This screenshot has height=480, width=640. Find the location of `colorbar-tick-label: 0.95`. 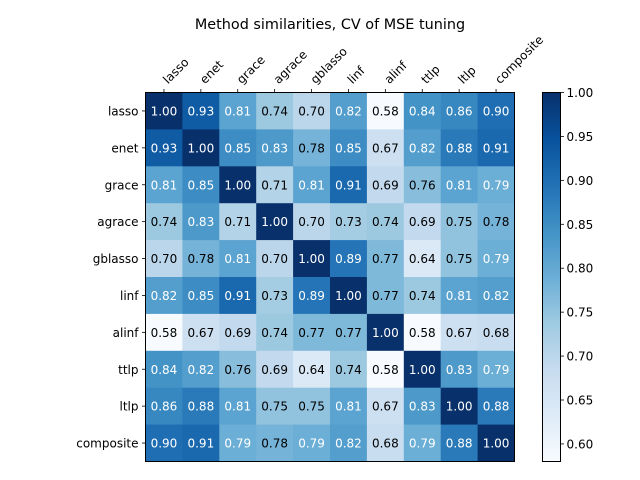

colorbar-tick-label: 0.95 is located at coordinates (580, 137).